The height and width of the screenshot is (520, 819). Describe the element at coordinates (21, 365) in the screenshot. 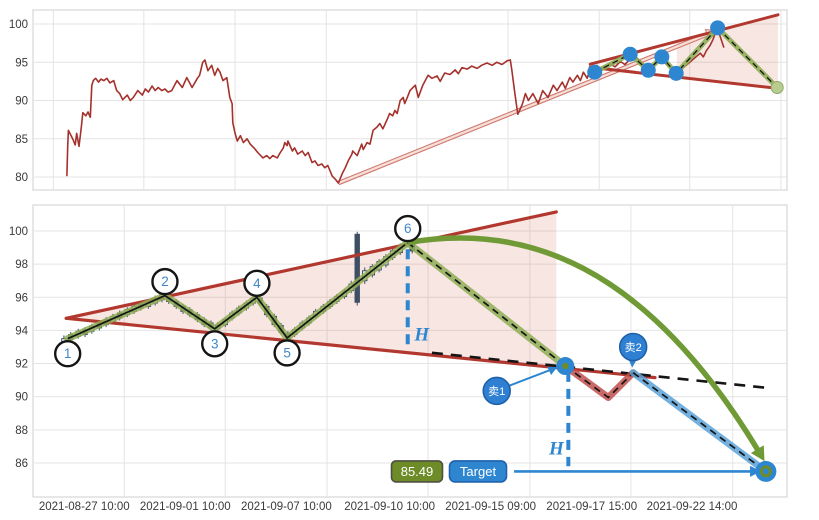

I see `y-axis-tick-label: 92` at that location.